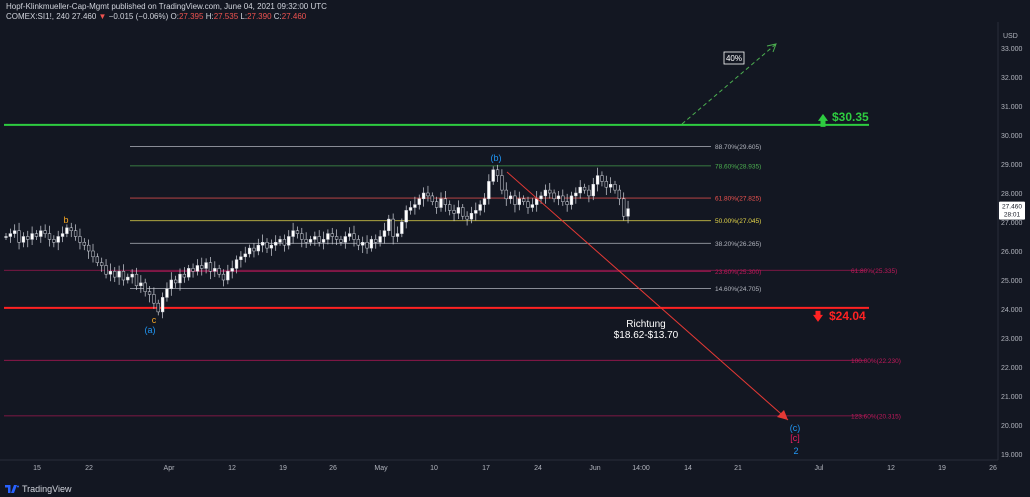  I want to click on low-value: 27.390, so click(259, 16).